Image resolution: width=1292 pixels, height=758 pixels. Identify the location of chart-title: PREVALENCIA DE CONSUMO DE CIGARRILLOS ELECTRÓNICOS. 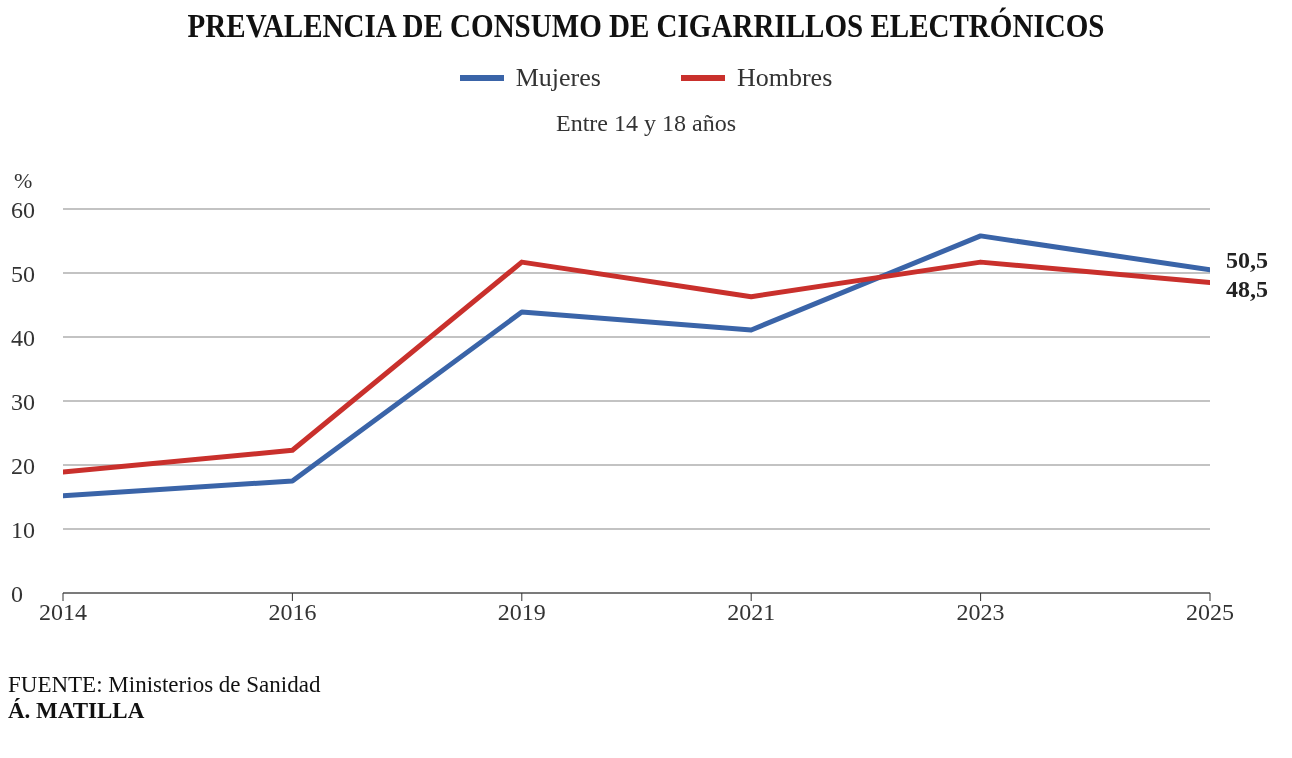
(646, 27).